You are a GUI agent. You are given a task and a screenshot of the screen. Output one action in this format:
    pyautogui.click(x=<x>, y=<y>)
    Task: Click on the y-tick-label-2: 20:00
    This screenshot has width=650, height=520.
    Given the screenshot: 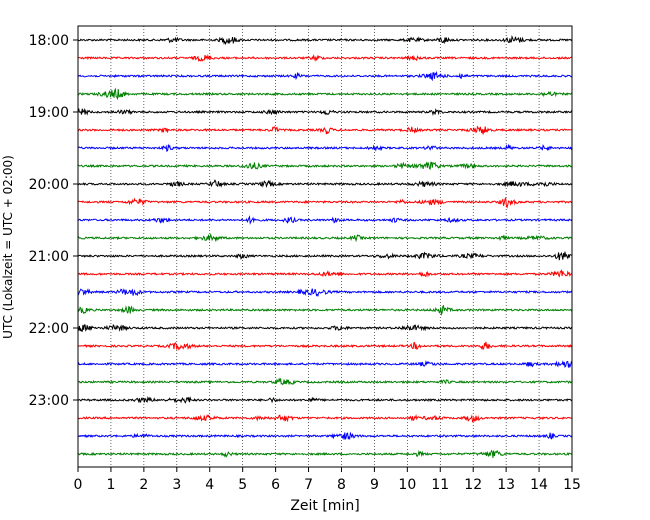 What is the action you would take?
    pyautogui.click(x=49, y=185)
    